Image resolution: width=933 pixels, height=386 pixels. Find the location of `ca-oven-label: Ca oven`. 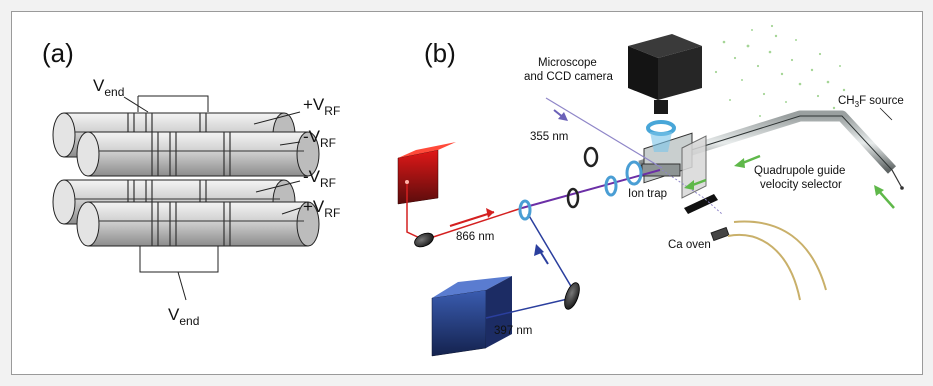

ca-oven-label: Ca oven is located at coordinates (689, 245).